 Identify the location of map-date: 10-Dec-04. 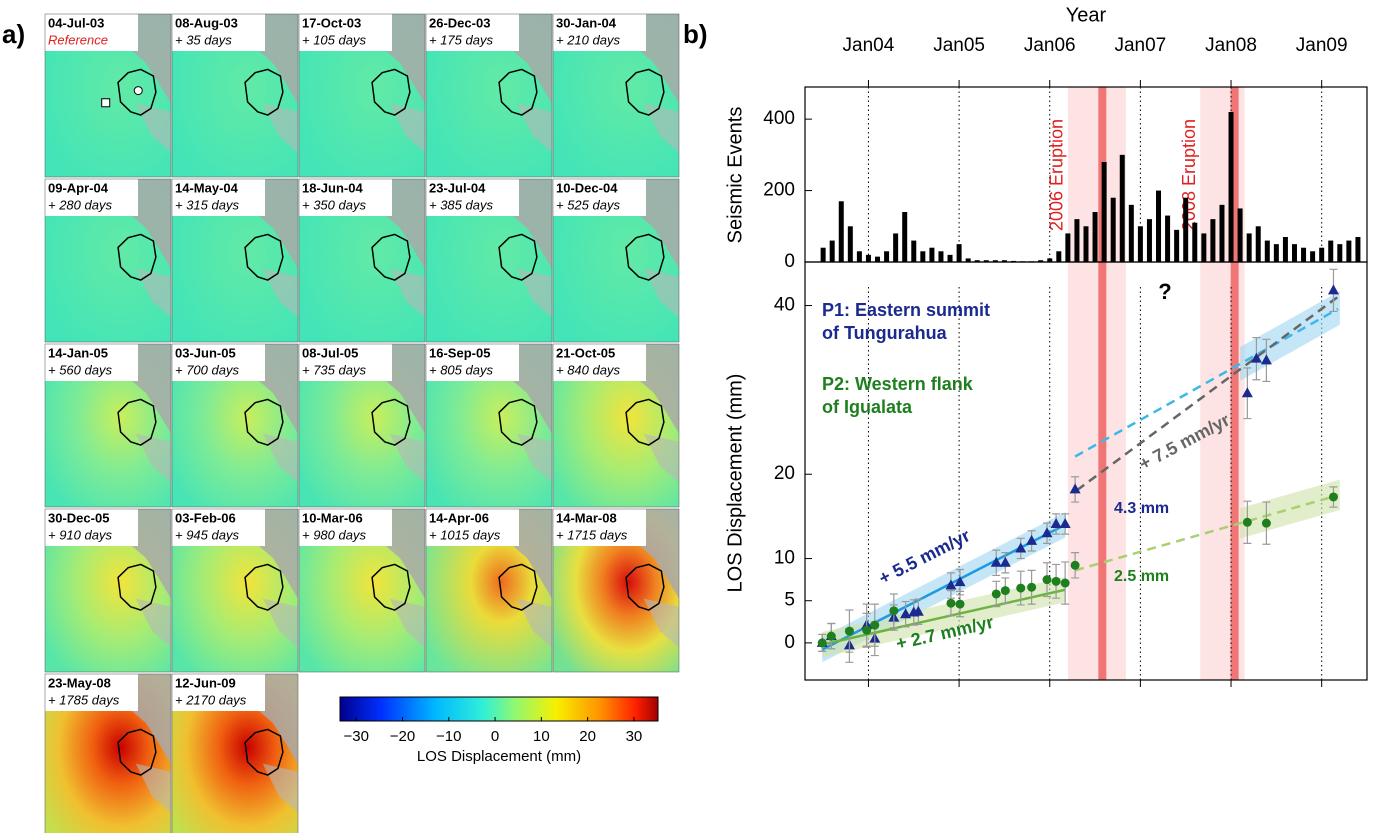
(587, 187).